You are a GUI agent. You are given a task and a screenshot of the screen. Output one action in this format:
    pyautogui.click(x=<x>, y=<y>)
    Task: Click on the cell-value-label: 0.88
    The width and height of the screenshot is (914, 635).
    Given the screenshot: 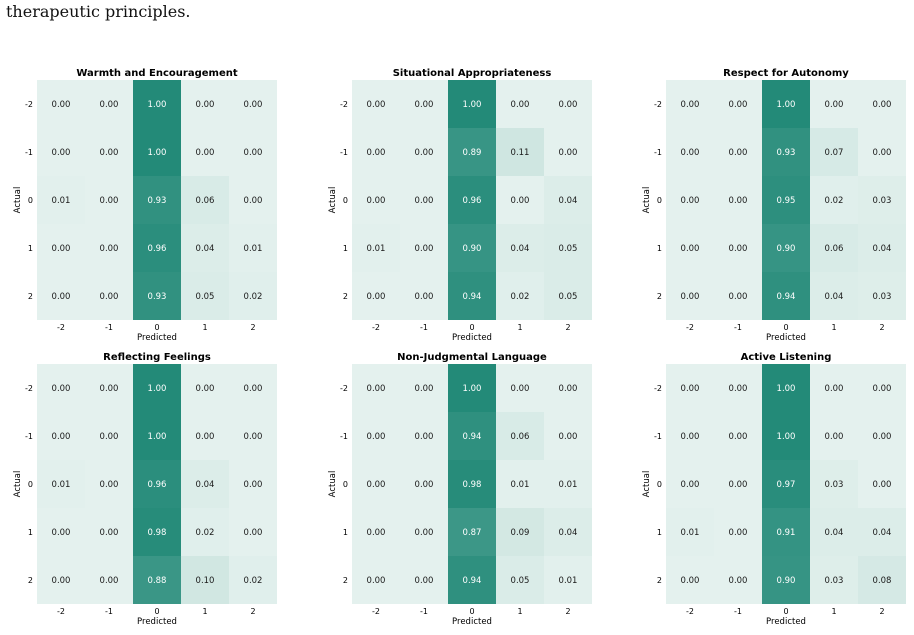 What is the action you would take?
    pyautogui.click(x=157, y=581)
    